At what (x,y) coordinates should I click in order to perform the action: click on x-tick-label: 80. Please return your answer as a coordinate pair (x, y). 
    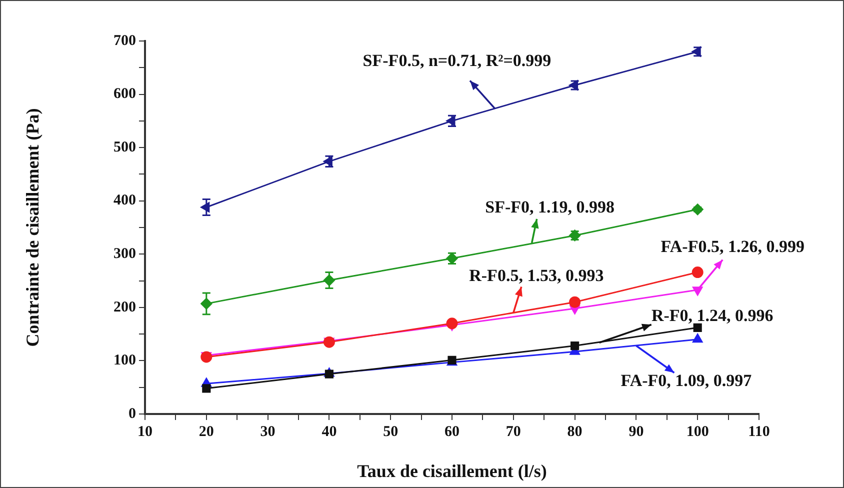
    Looking at the image, I should click on (574, 432).